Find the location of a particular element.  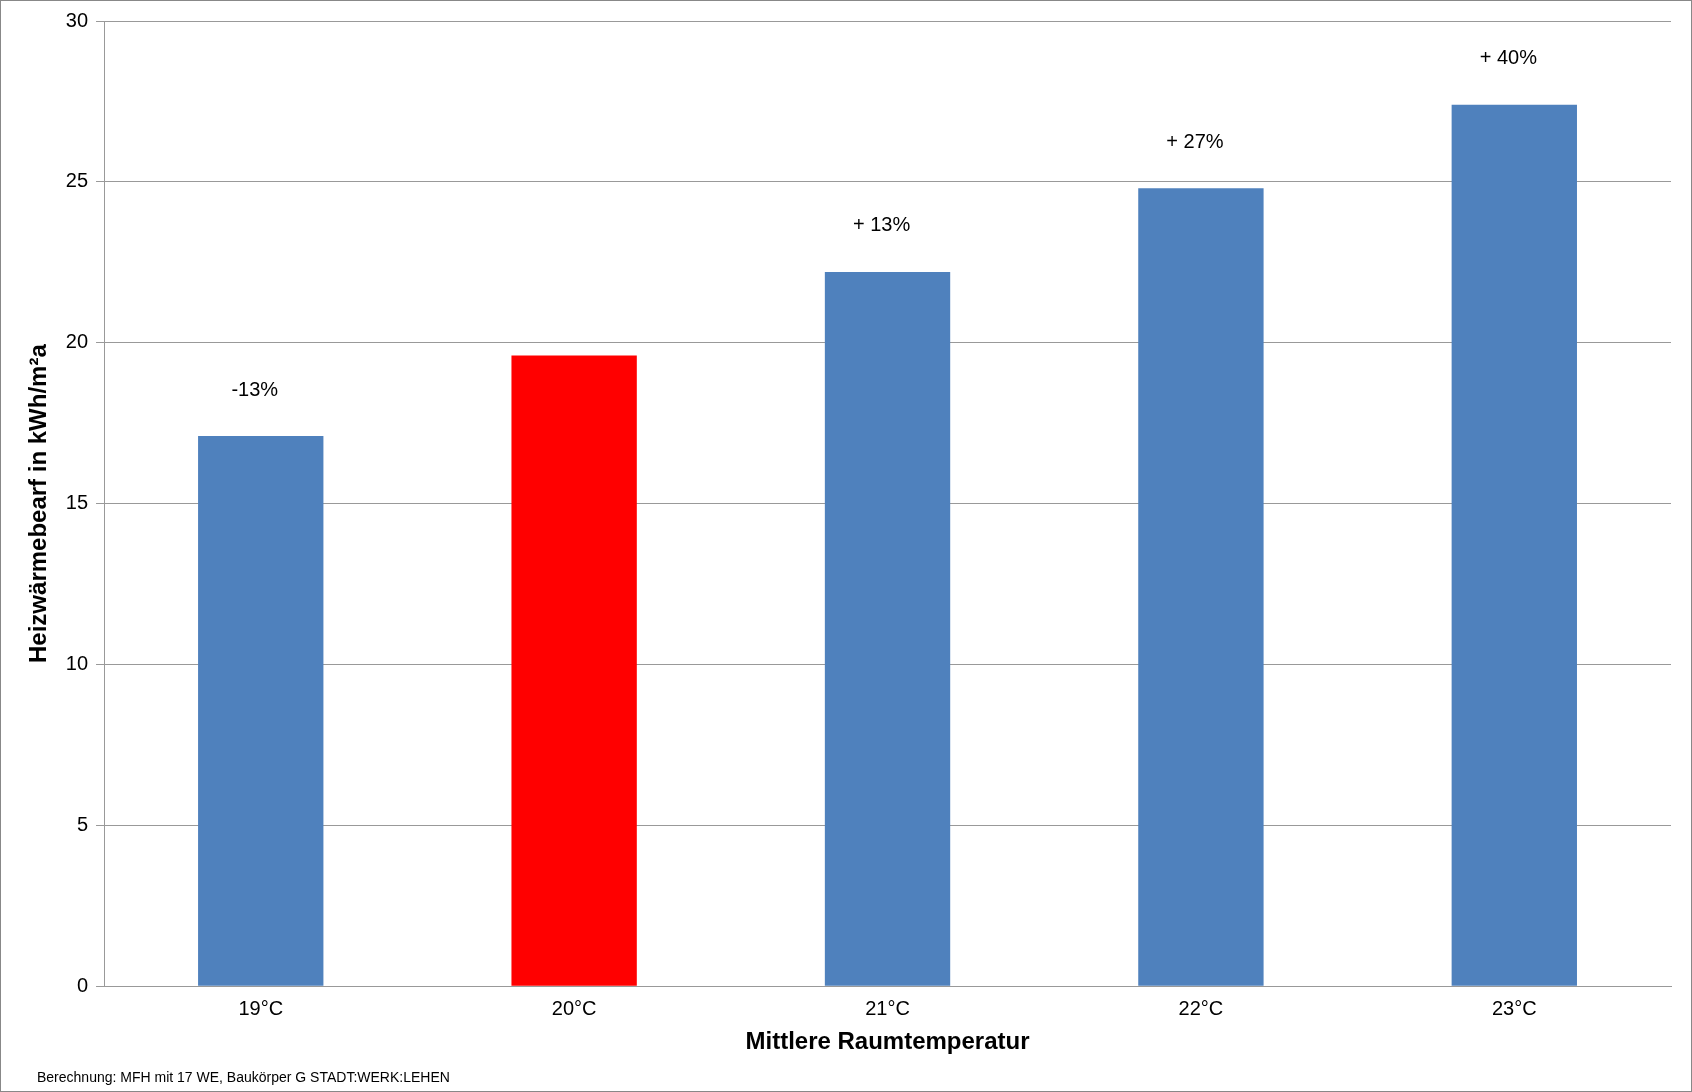

annotation: + 13% is located at coordinates (881, 224).